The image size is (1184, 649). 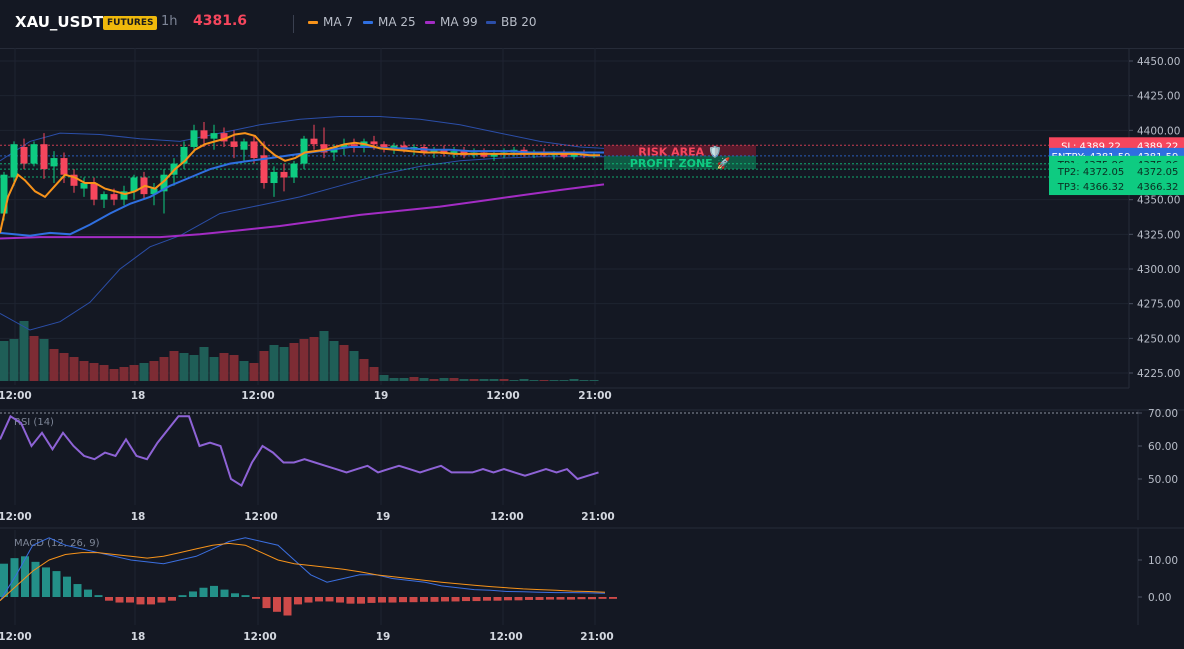 I want to click on ma7-line, so click(x=300, y=183).